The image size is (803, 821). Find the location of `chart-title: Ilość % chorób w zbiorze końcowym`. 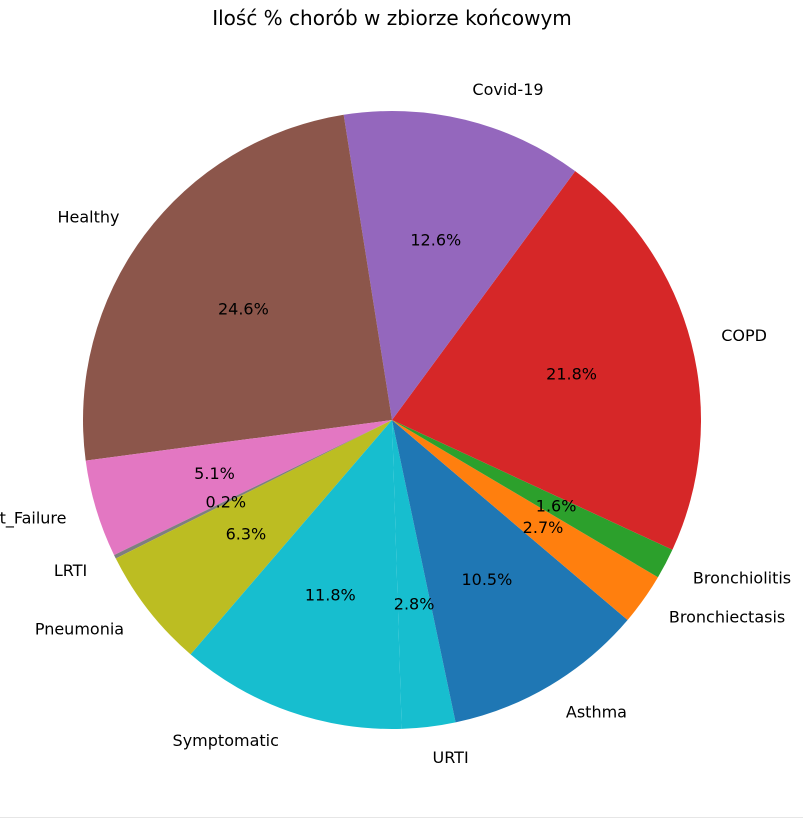

chart-title: Ilość % chorób w zbiorze końcowym is located at coordinates (392, 18).